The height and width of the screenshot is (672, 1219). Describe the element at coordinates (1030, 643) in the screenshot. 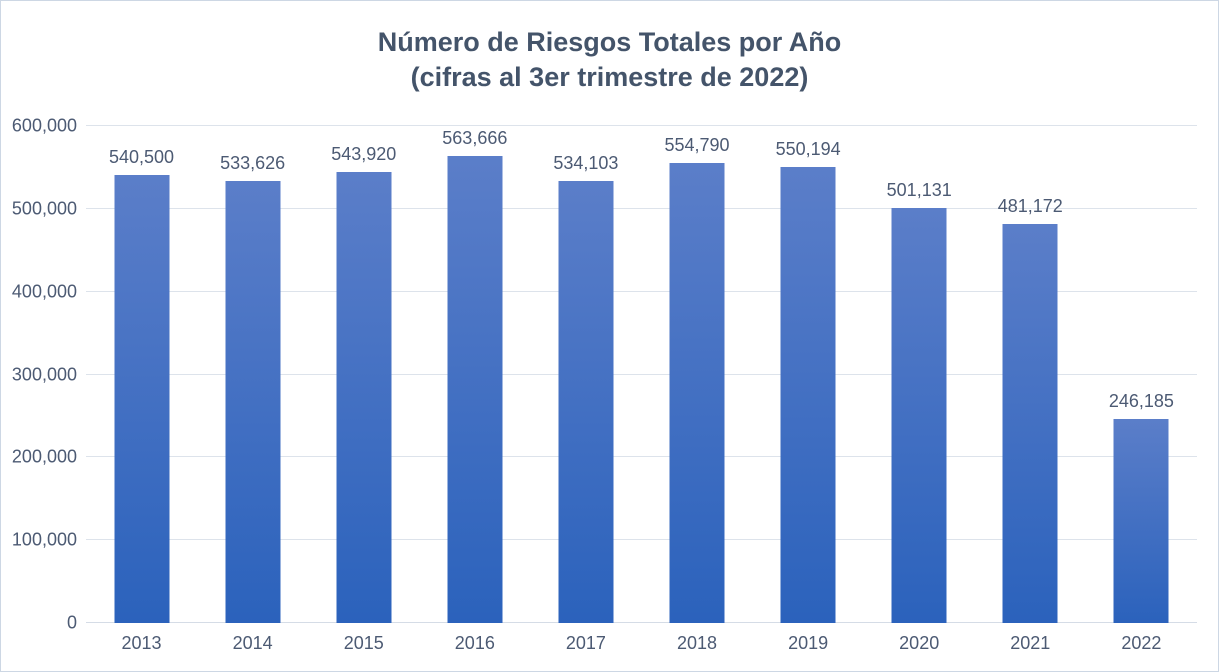

I see `x-axis-tick-label: 2021` at that location.